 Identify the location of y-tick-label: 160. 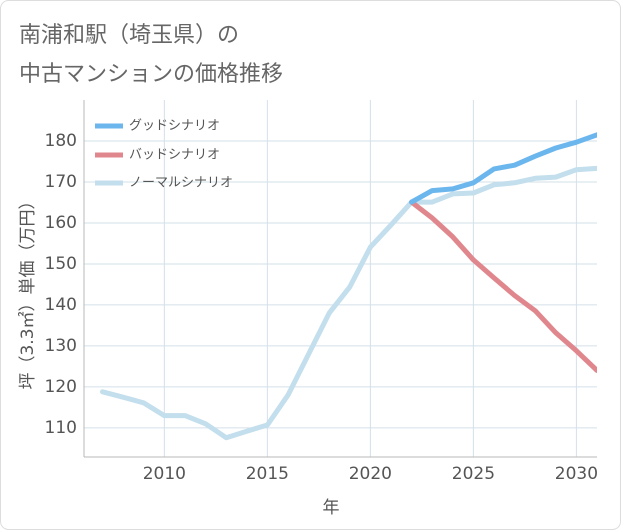
(61, 223).